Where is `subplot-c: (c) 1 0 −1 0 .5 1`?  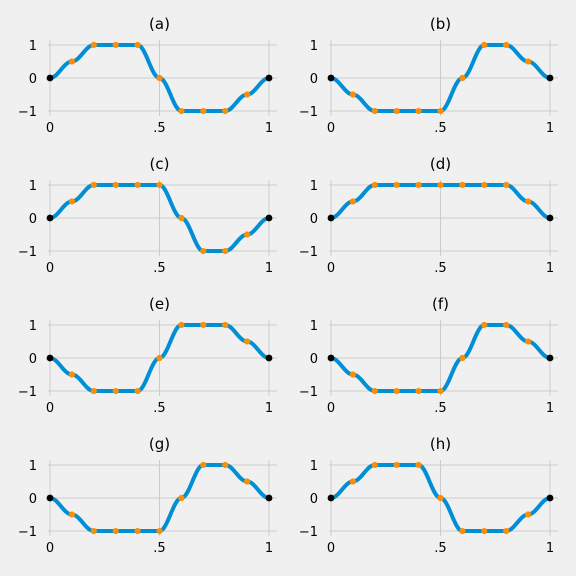 subplot-c: (c) 1 0 −1 0 .5 1 is located at coordinates (147, 215).